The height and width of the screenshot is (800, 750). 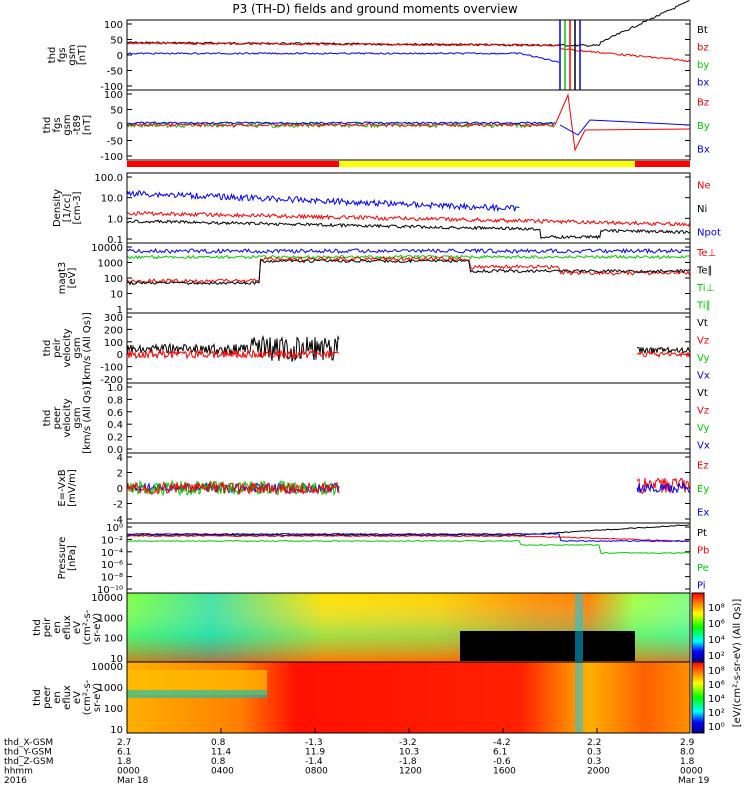 I want to click on x-tick-label: 1200, so click(x=410, y=772).